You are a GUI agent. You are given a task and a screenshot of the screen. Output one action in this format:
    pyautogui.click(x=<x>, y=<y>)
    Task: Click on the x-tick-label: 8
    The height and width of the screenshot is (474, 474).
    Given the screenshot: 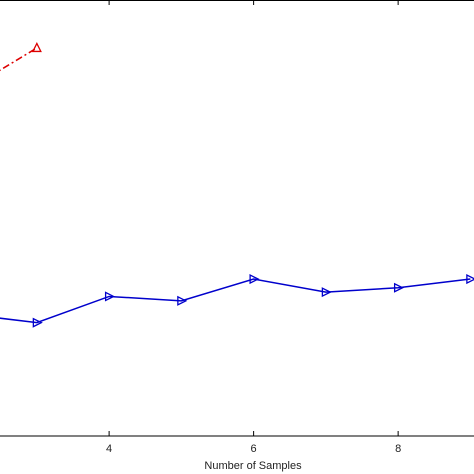 What is the action you would take?
    pyautogui.click(x=398, y=449)
    